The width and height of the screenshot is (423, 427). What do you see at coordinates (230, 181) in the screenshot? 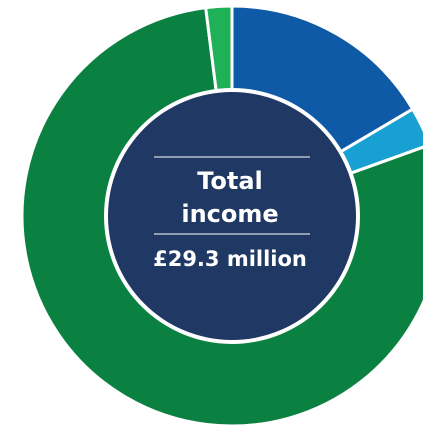
I see `center-label-line1: Total` at bounding box center [230, 181].